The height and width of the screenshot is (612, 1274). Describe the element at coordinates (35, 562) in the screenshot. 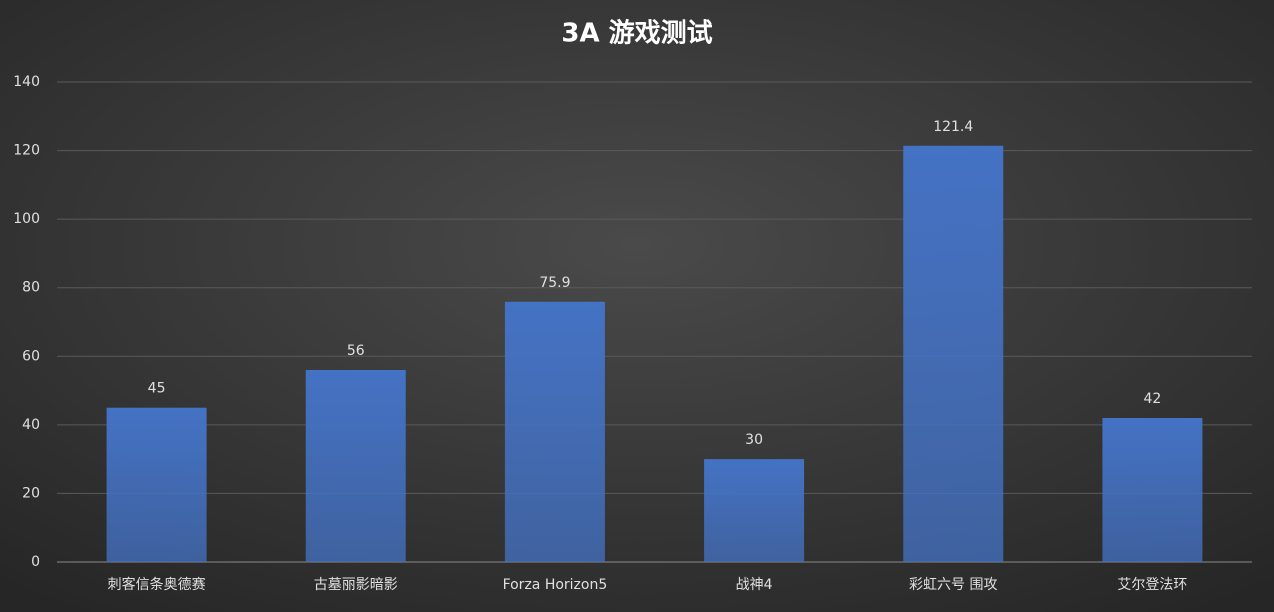

I see `y-tick-label: 0` at that location.